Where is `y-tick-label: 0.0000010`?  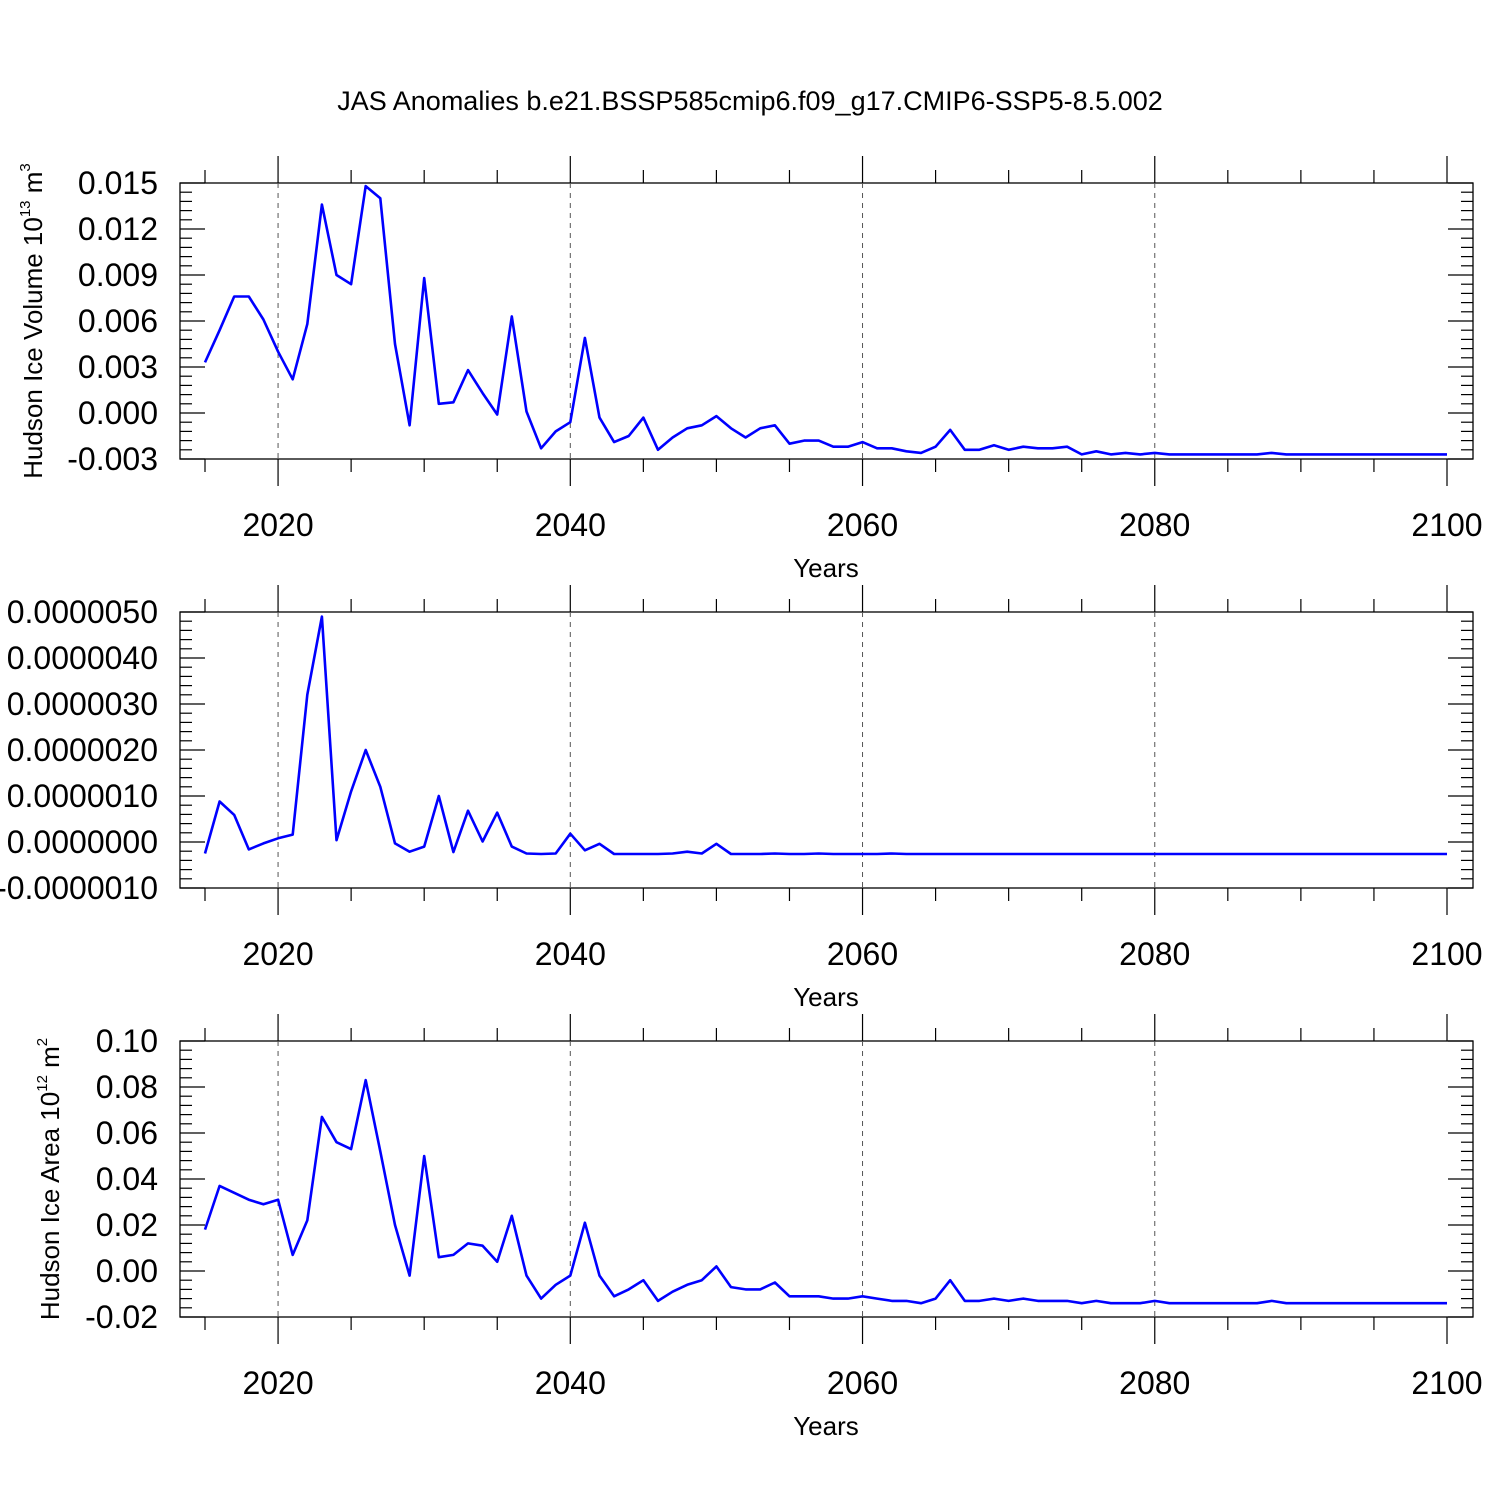 y-tick-label: 0.0000010 is located at coordinates (82, 796).